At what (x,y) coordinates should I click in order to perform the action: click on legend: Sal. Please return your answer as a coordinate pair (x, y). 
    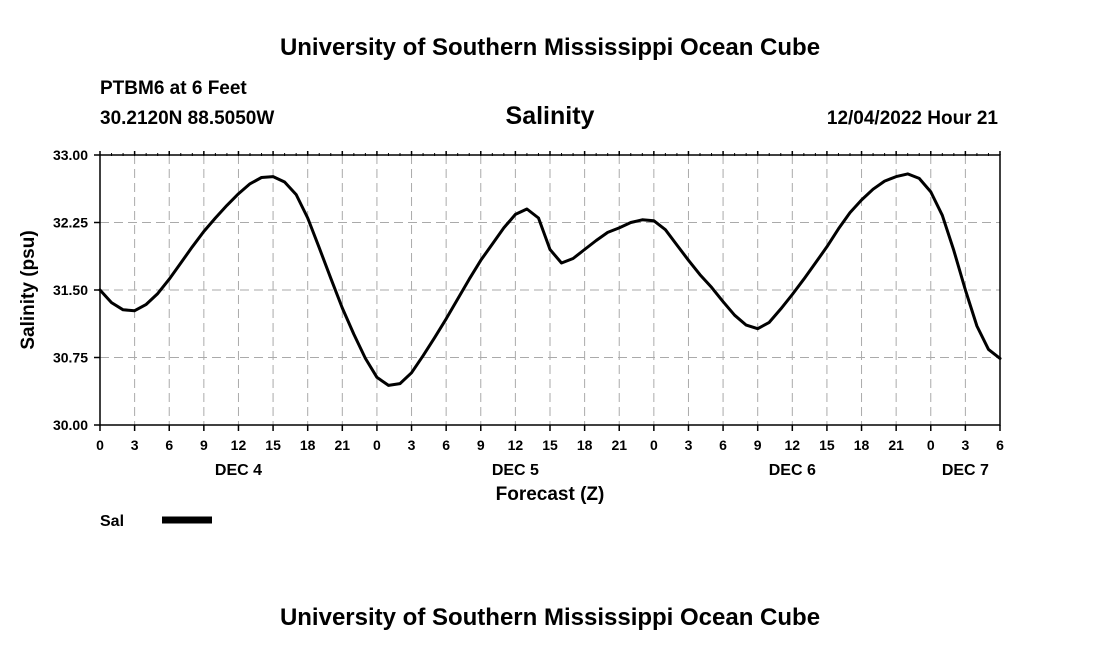
    Looking at the image, I should click on (156, 521).